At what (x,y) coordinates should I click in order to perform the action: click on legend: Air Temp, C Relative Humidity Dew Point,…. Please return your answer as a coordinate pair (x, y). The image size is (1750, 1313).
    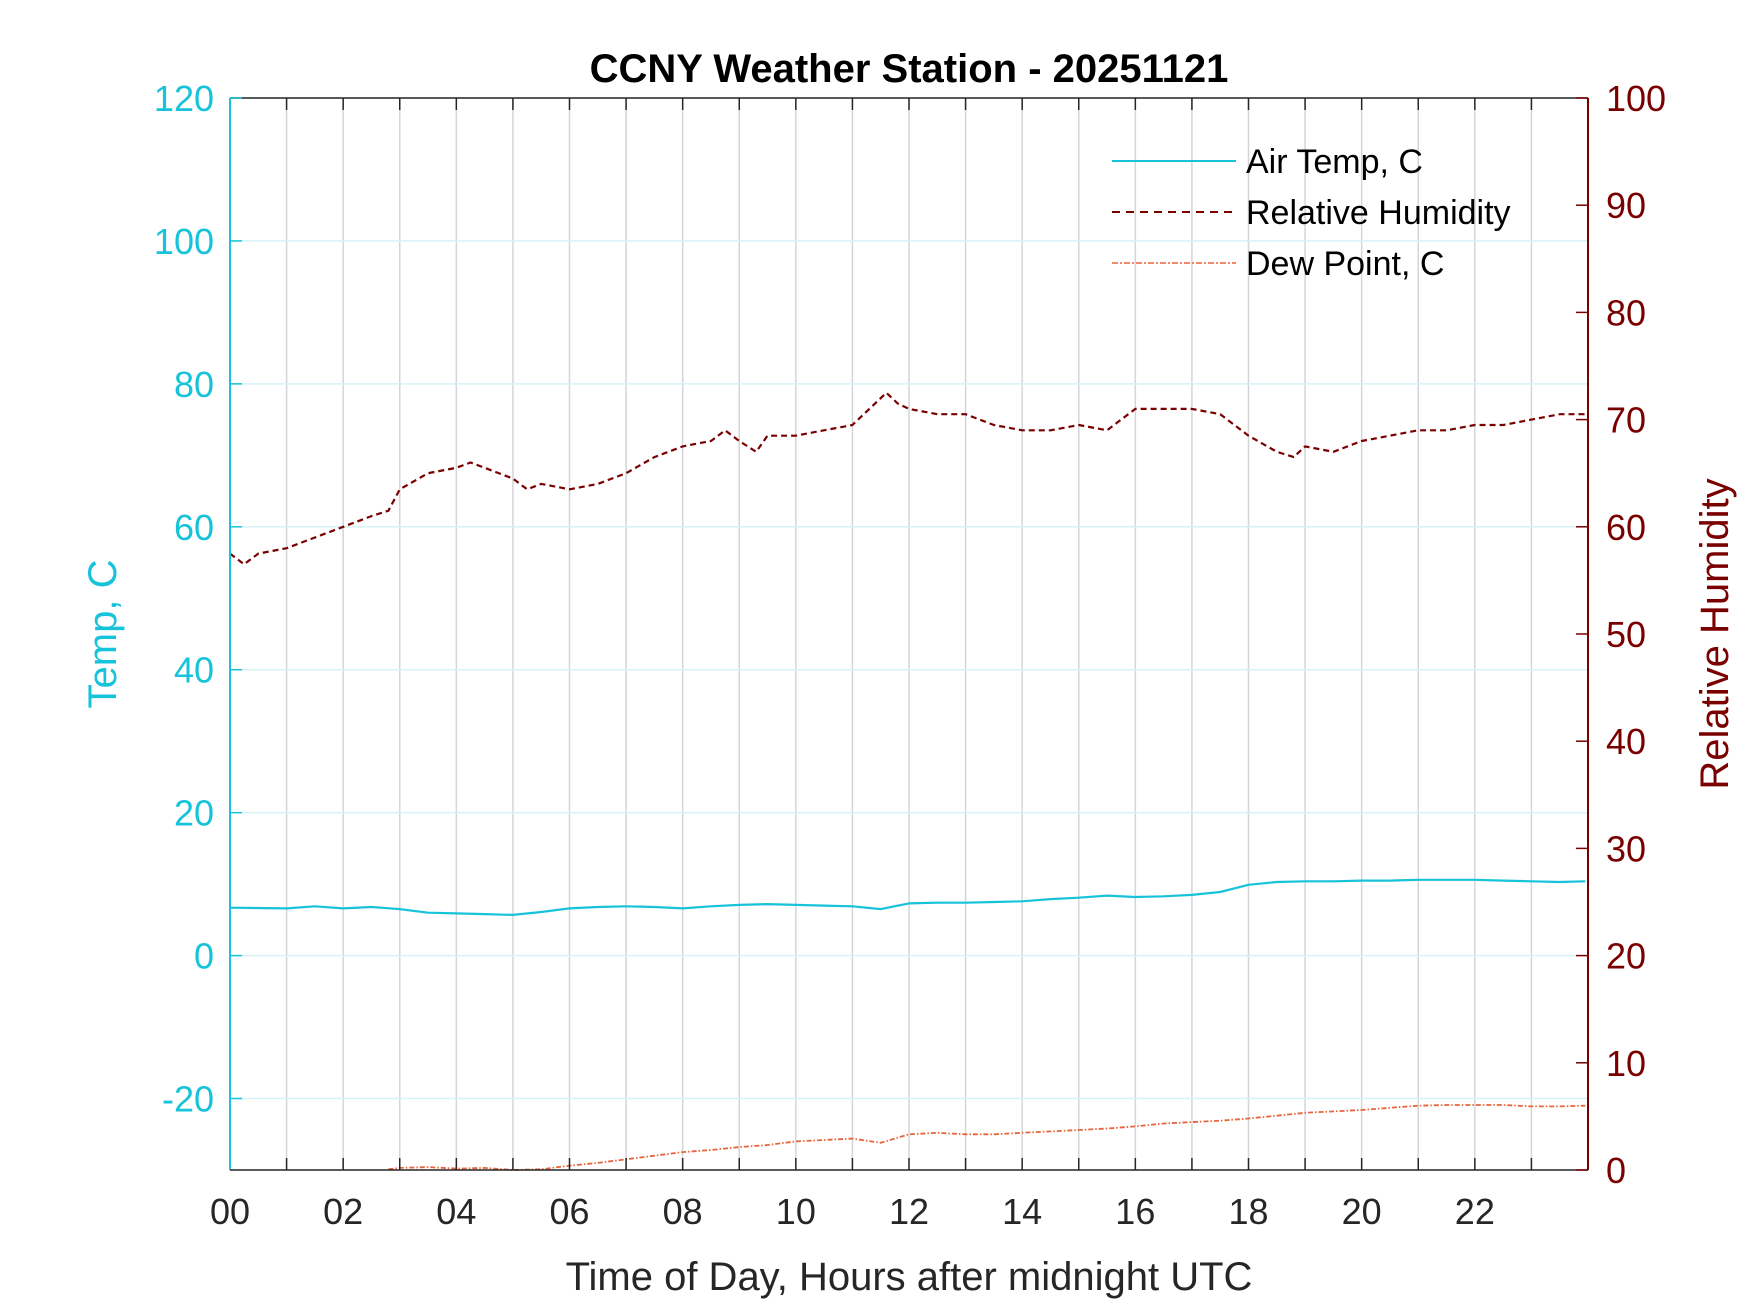
    Looking at the image, I should click on (1311, 213).